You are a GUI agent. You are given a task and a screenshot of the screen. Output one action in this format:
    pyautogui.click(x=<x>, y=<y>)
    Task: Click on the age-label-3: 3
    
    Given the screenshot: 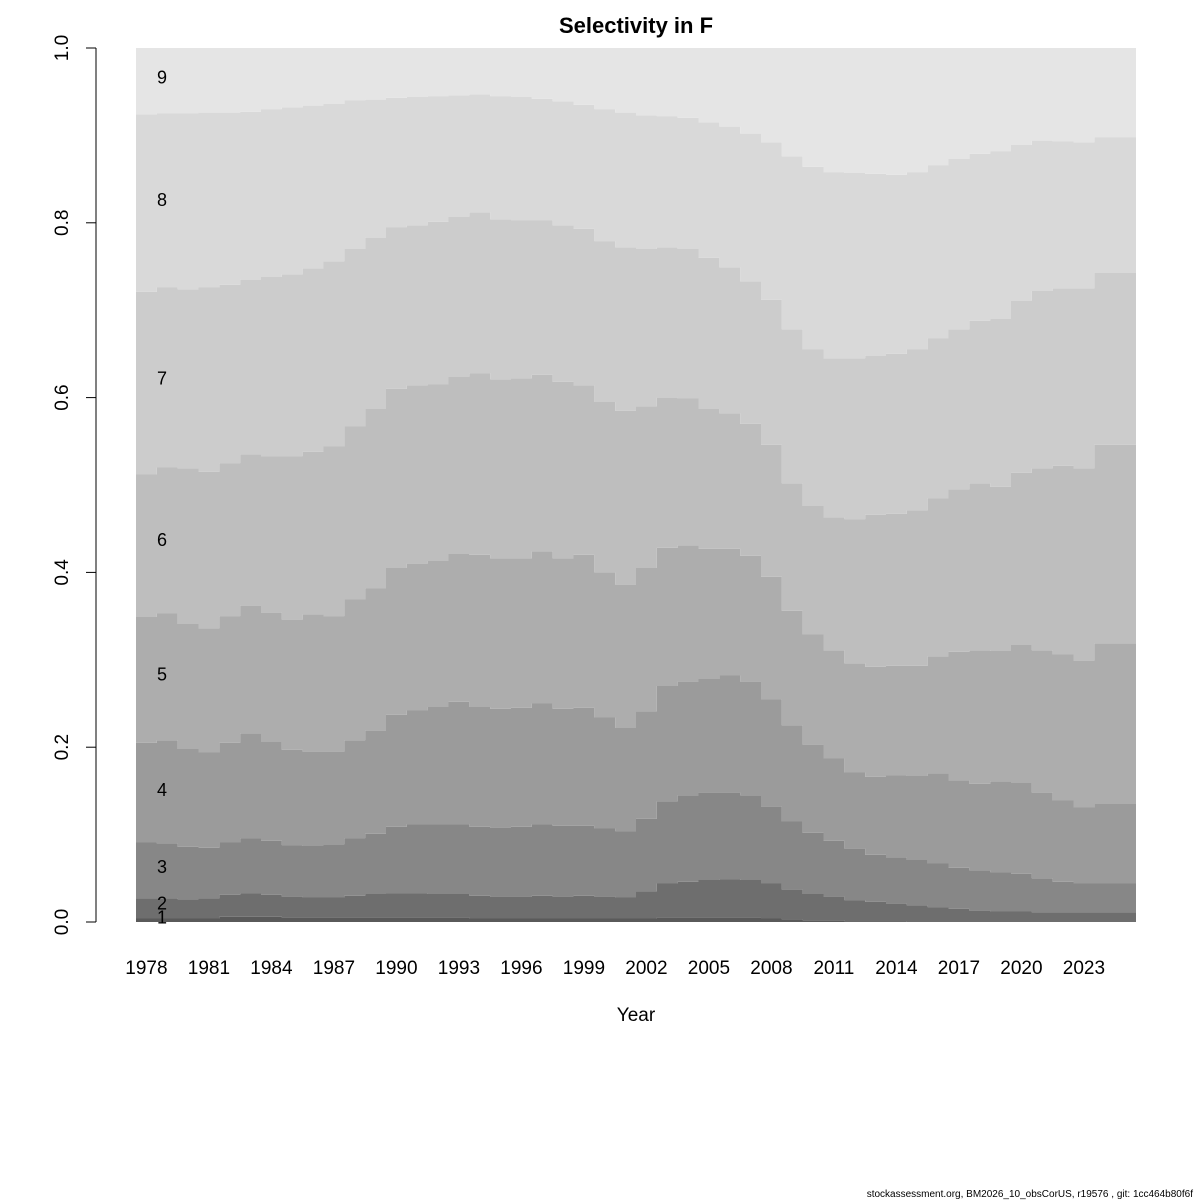 What is the action you would take?
    pyautogui.click(x=162, y=867)
    